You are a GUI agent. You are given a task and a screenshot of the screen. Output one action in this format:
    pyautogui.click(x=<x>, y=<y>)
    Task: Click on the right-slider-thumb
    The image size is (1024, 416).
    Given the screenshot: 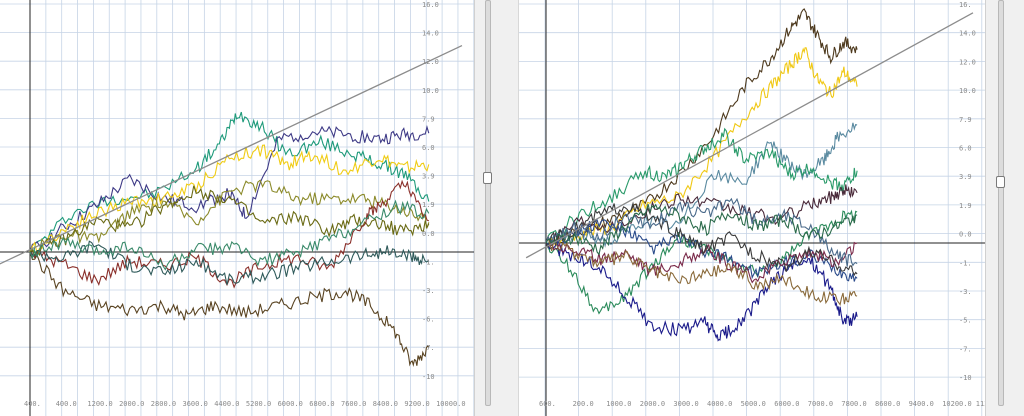 What is the action you would take?
    pyautogui.click(x=1000, y=182)
    